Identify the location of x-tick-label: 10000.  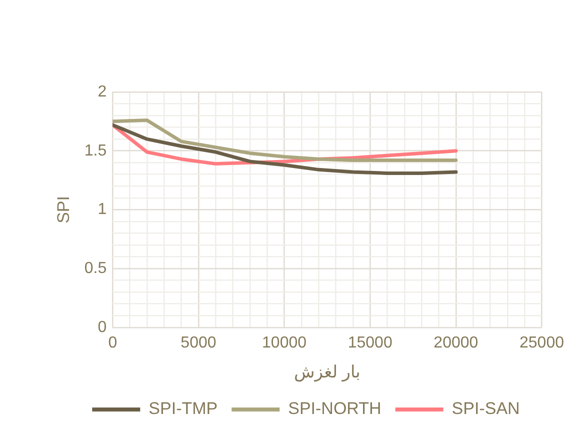
(284, 343).